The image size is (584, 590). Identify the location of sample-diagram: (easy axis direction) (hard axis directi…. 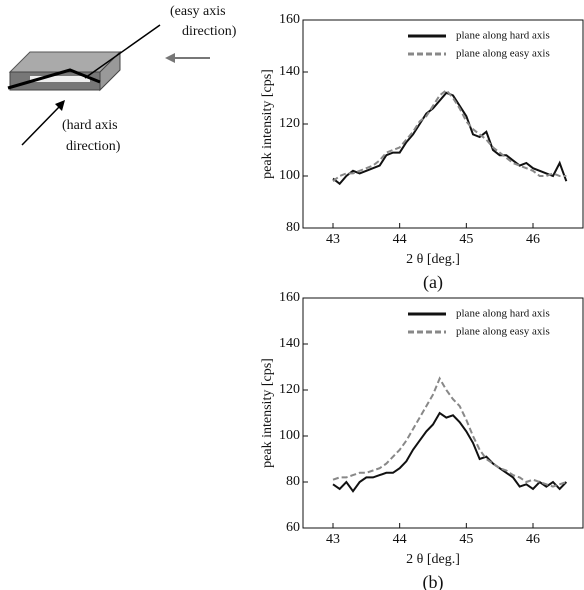
(122, 79).